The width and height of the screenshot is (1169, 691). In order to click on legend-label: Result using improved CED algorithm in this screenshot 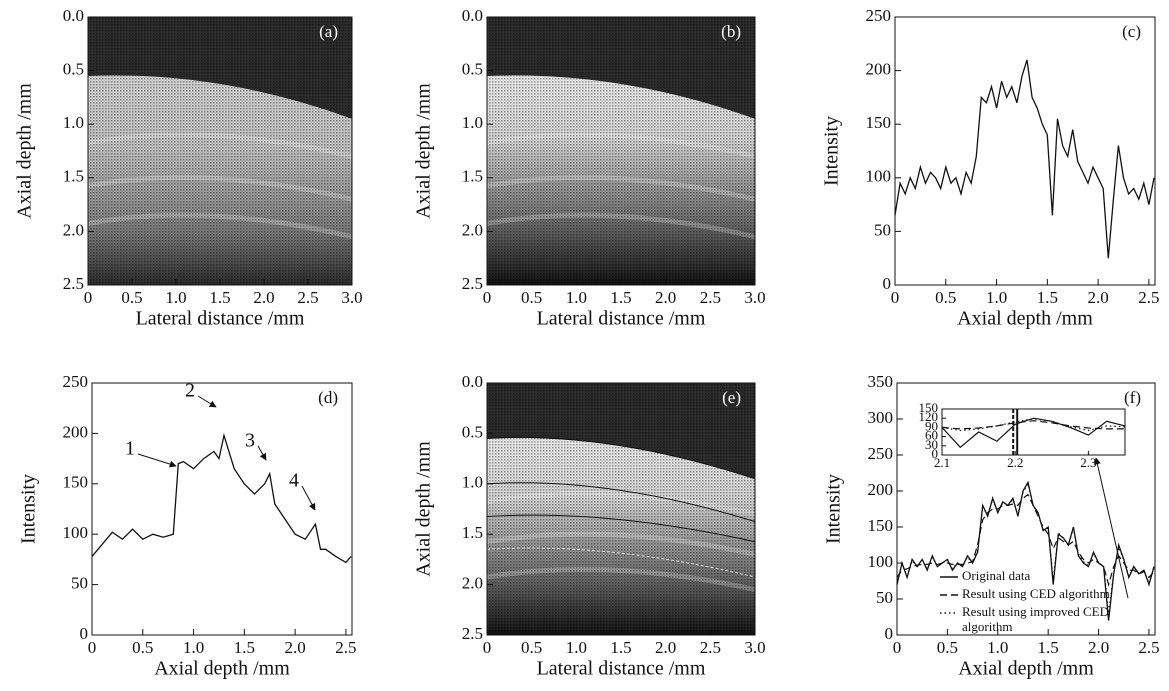, I will do `click(1035, 619)`.